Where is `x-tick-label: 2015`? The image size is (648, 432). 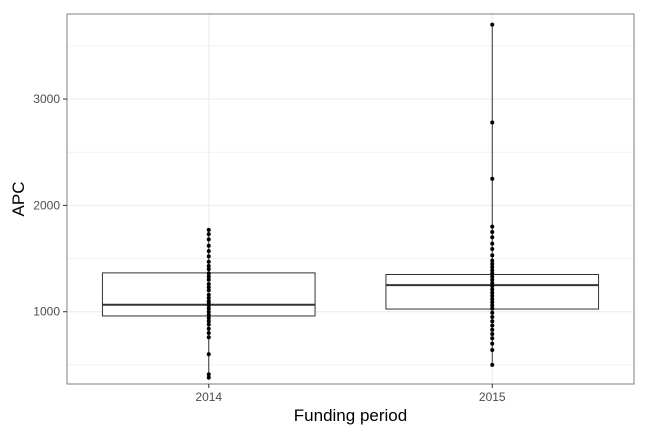 x-tick-label: 2015 is located at coordinates (492, 397).